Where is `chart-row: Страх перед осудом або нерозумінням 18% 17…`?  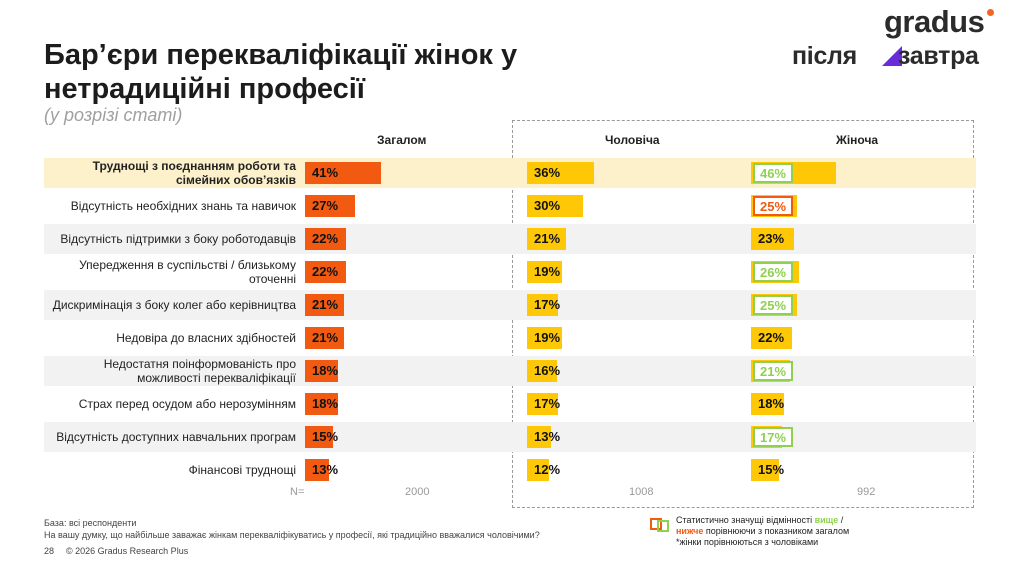
chart-row: Страх перед осудом або нерозумінням 18% 17… is located at coordinates (510, 404).